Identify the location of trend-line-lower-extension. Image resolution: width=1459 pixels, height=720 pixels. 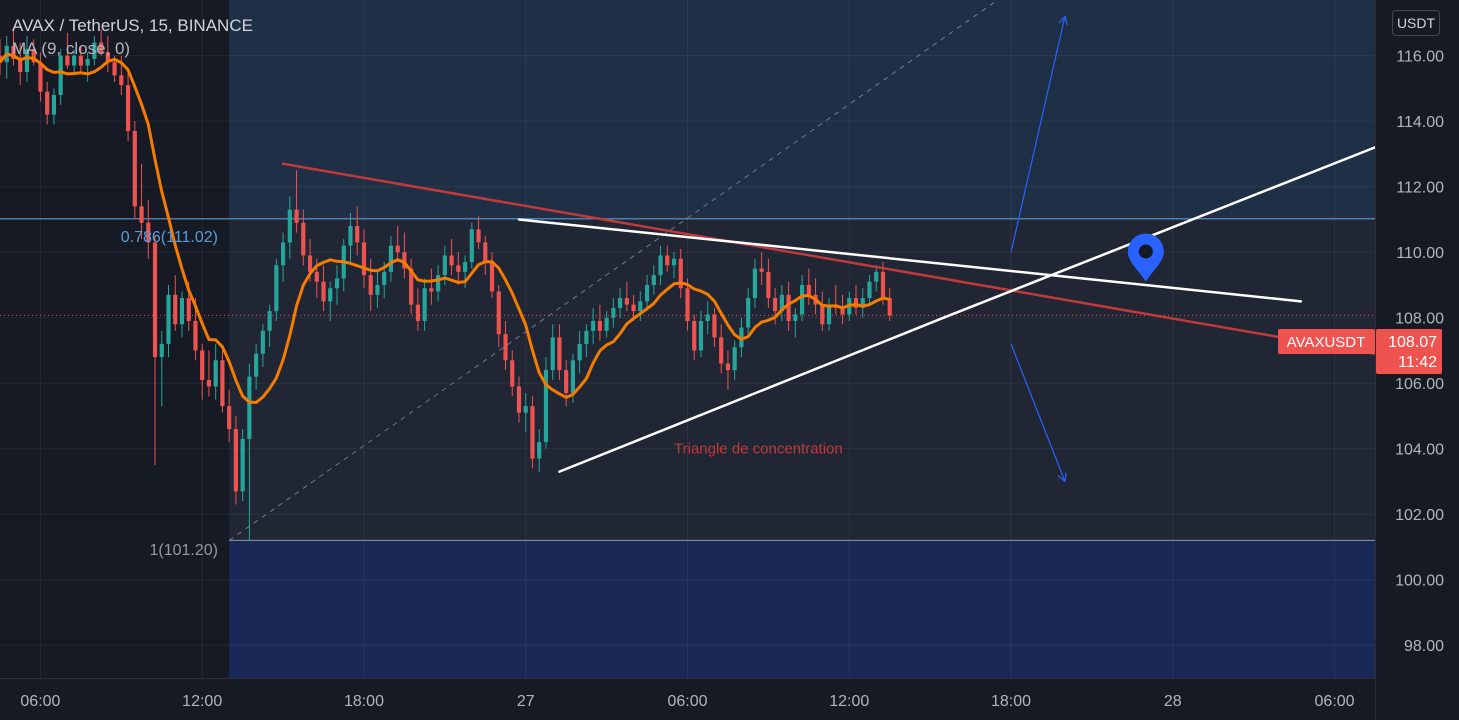
(1159, 232).